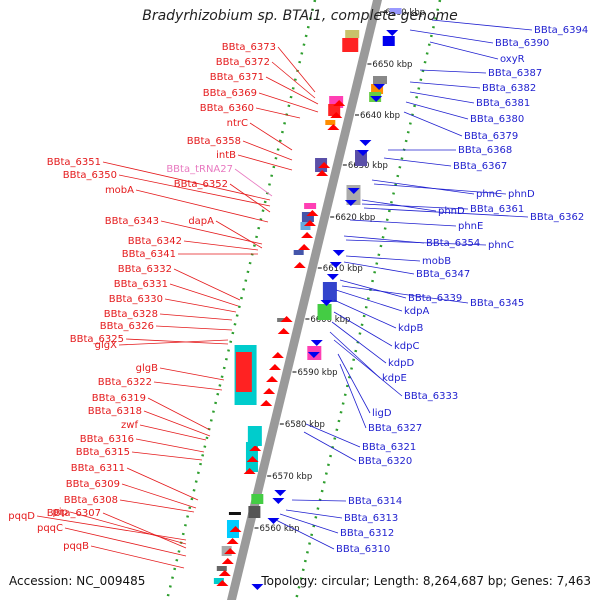 The height and width of the screenshot is (600, 600). I want to click on gene-label-right: BBta_6333, so click(431, 396).